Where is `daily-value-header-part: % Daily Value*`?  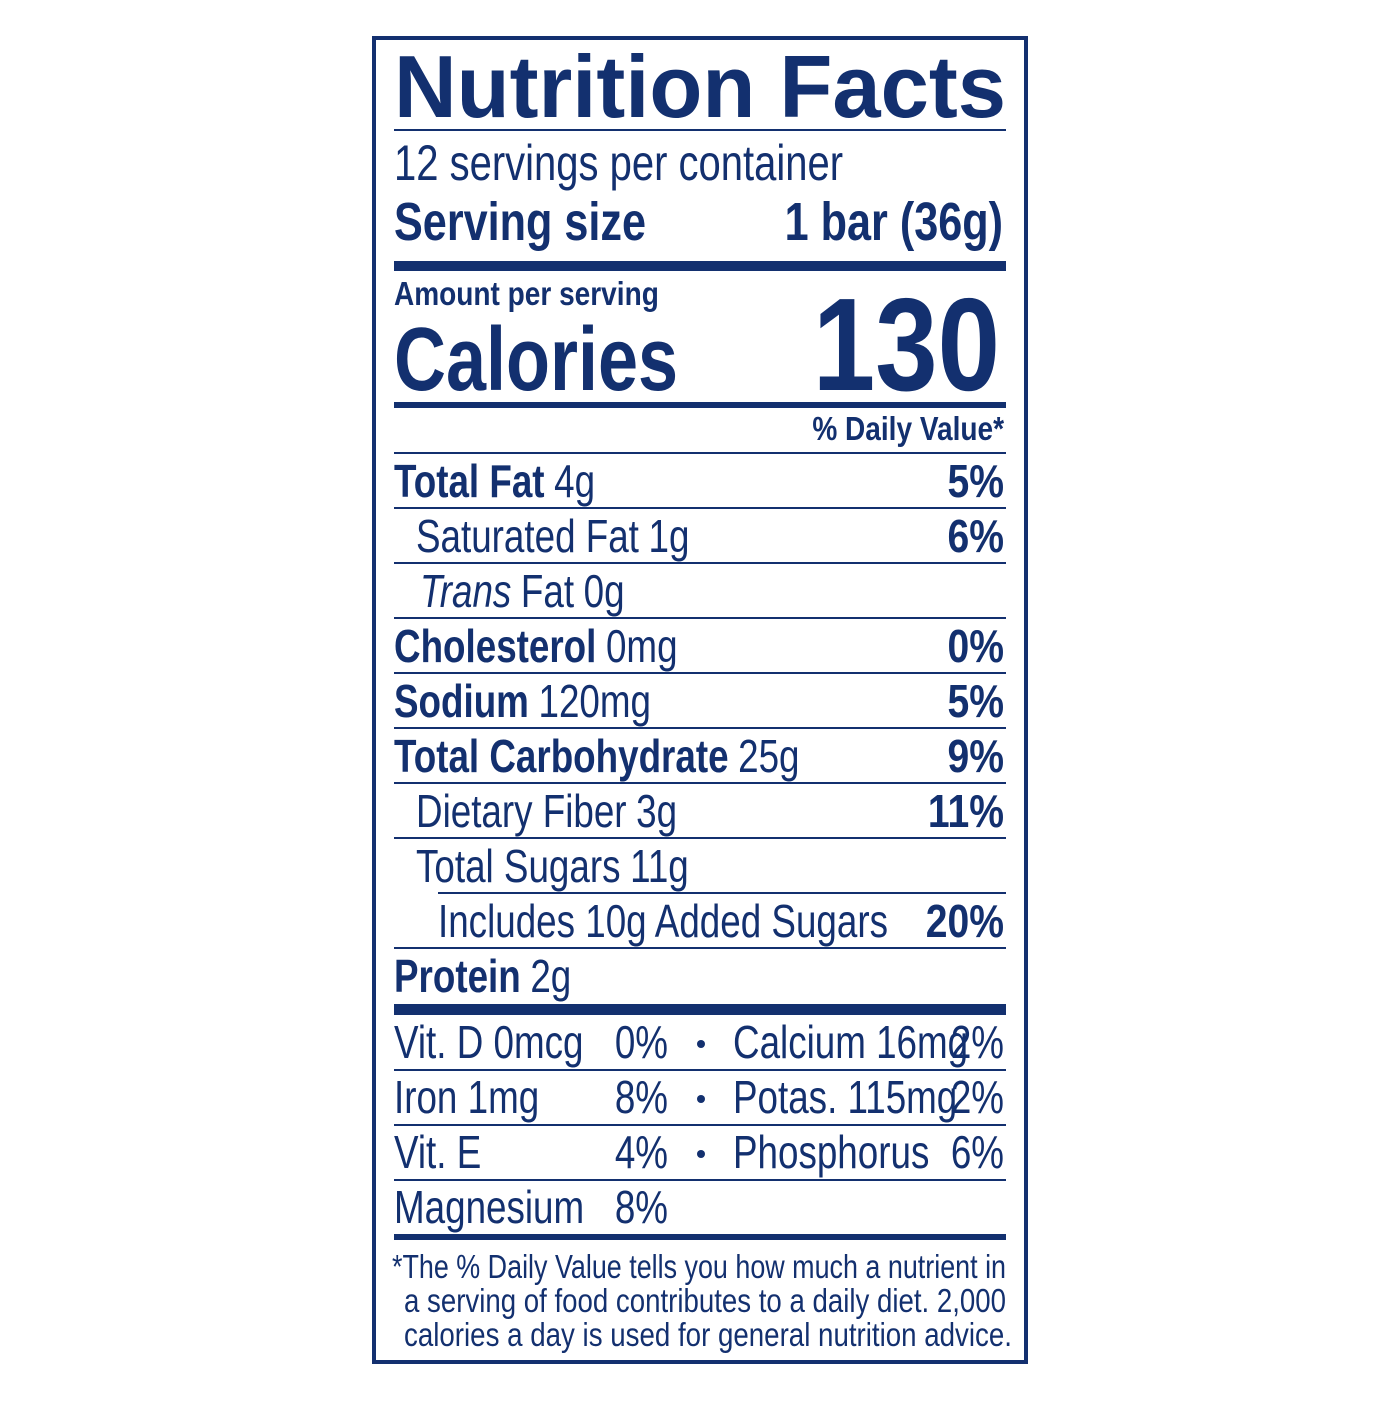
daily-value-header-part: % Daily Value* is located at coordinates (908, 429).